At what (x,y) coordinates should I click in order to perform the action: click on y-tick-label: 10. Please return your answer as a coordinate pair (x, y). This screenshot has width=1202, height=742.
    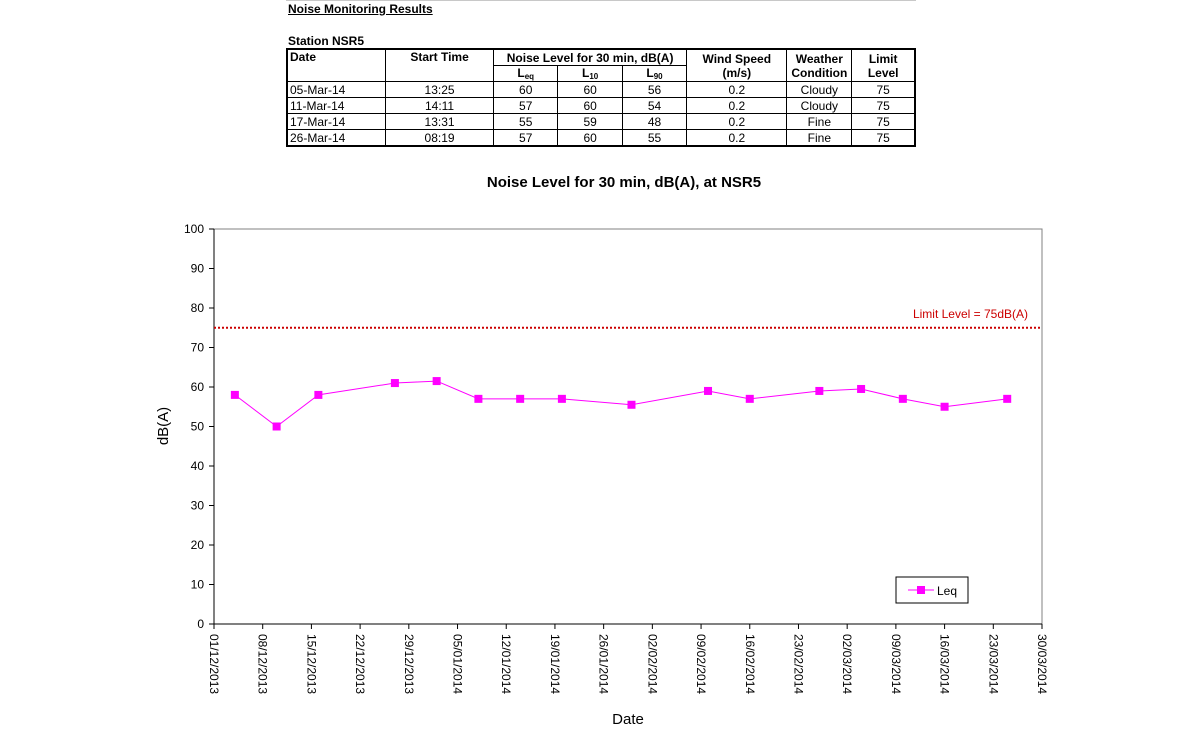
    Looking at the image, I should click on (198, 585).